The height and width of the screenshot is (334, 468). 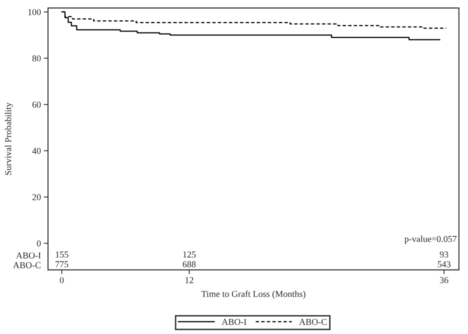 I want to click on y-tick-label: 100, so click(x=34, y=12).